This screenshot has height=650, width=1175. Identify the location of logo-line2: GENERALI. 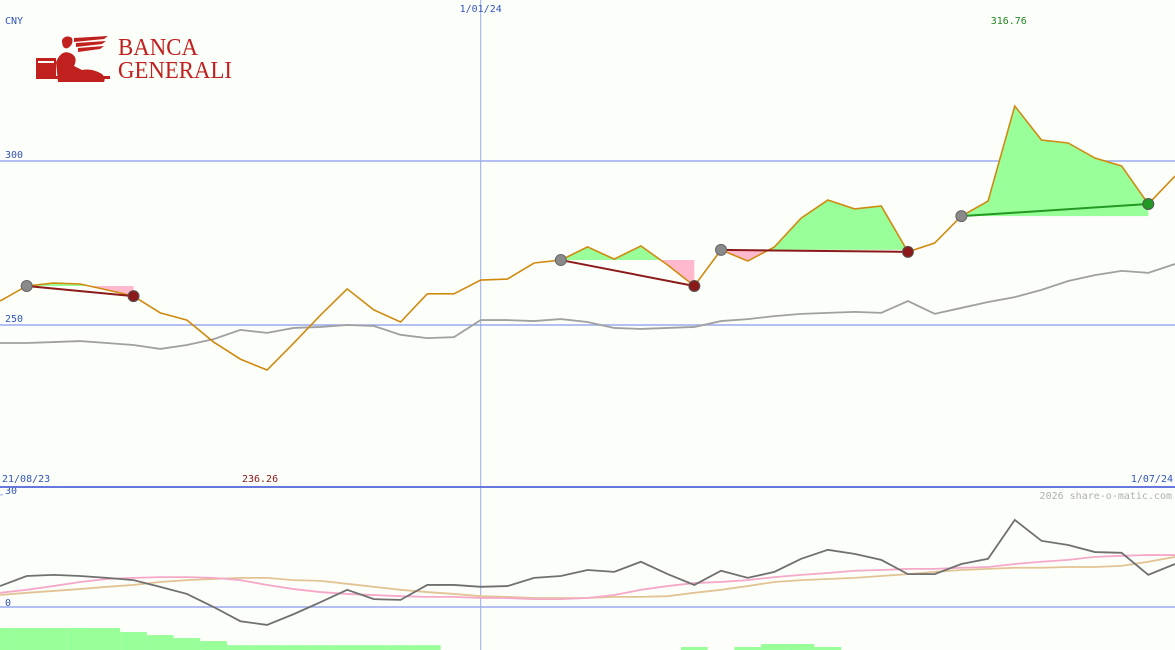
(175, 71).